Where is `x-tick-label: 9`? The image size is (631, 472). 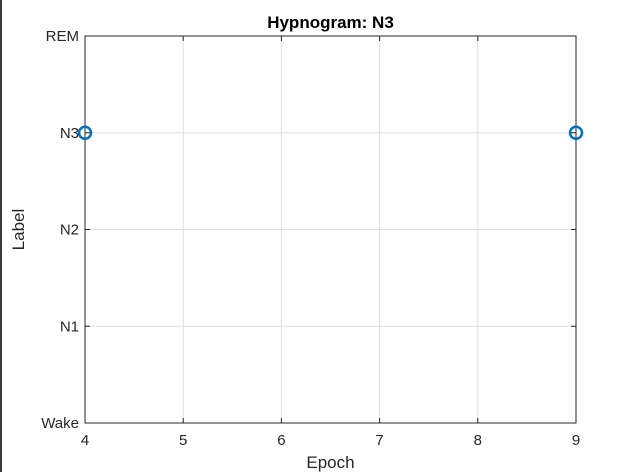 x-tick-label: 9 is located at coordinates (576, 440).